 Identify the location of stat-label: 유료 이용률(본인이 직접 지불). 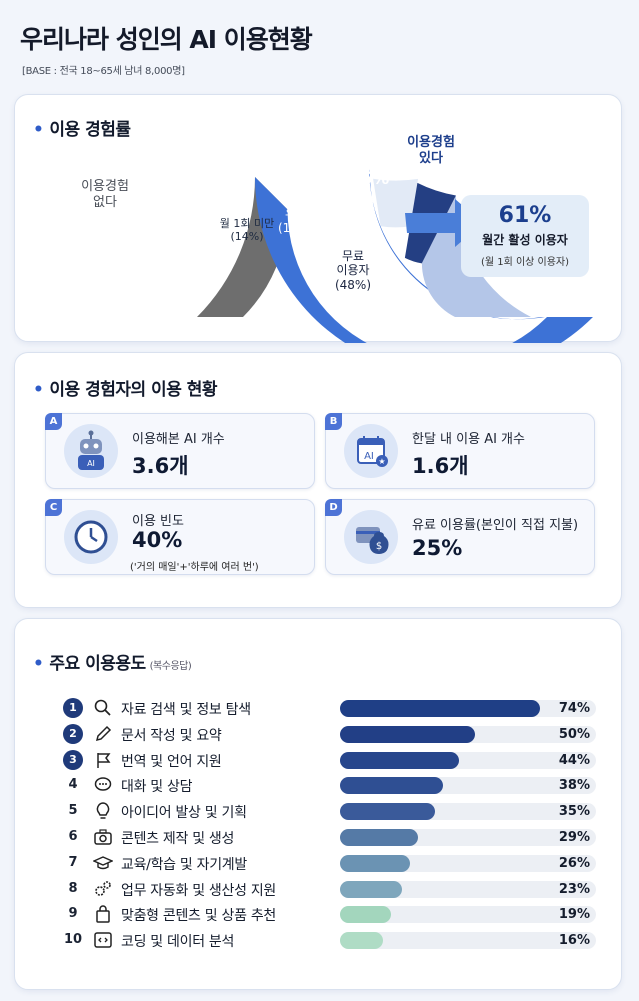
(495, 525).